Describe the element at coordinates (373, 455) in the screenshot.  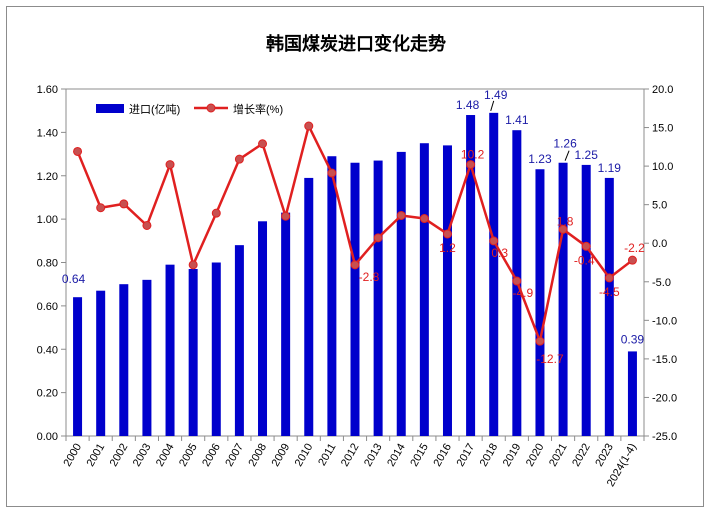
I see `x-tick-label: 2013` at that location.